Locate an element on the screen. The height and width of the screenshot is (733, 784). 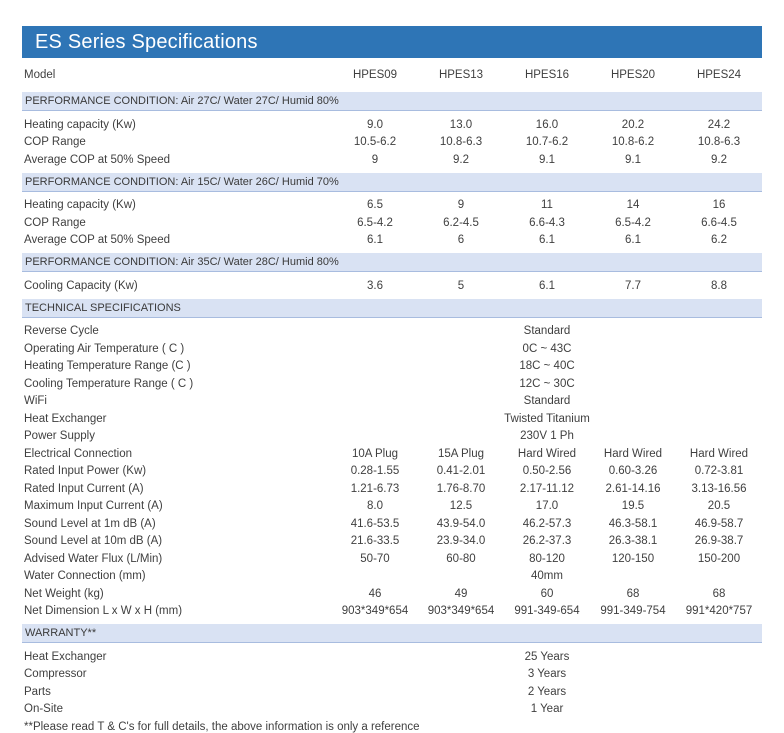
spec-value: 3.13-16.56 is located at coordinates (719, 488).